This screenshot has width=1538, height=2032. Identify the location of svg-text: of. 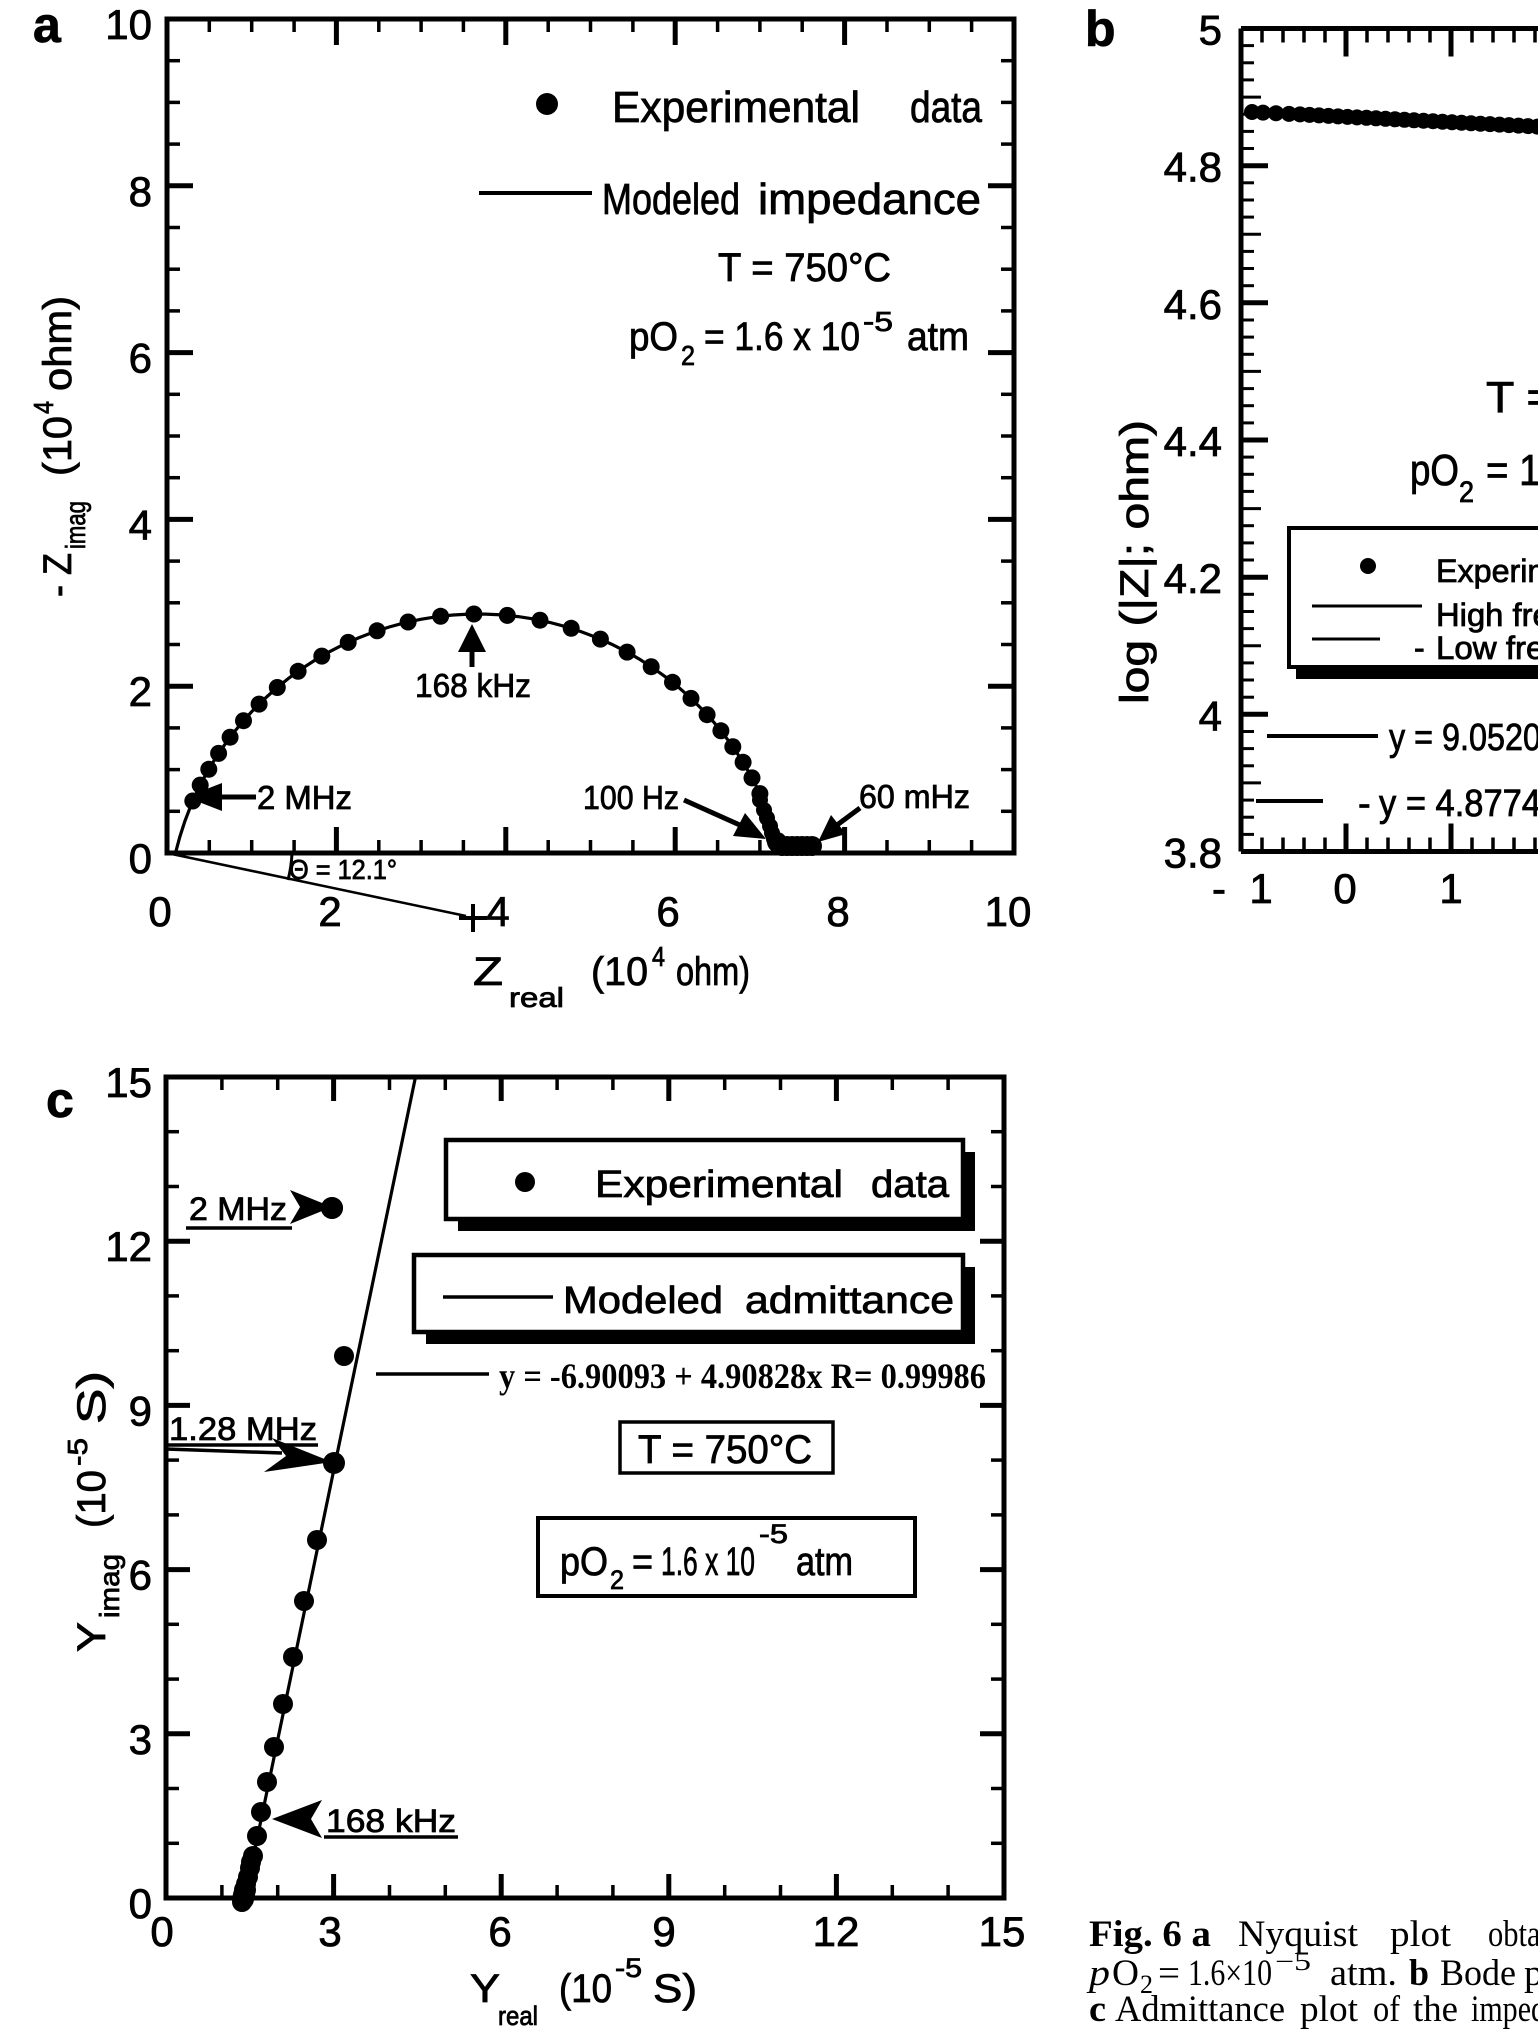
(1387, 2009).